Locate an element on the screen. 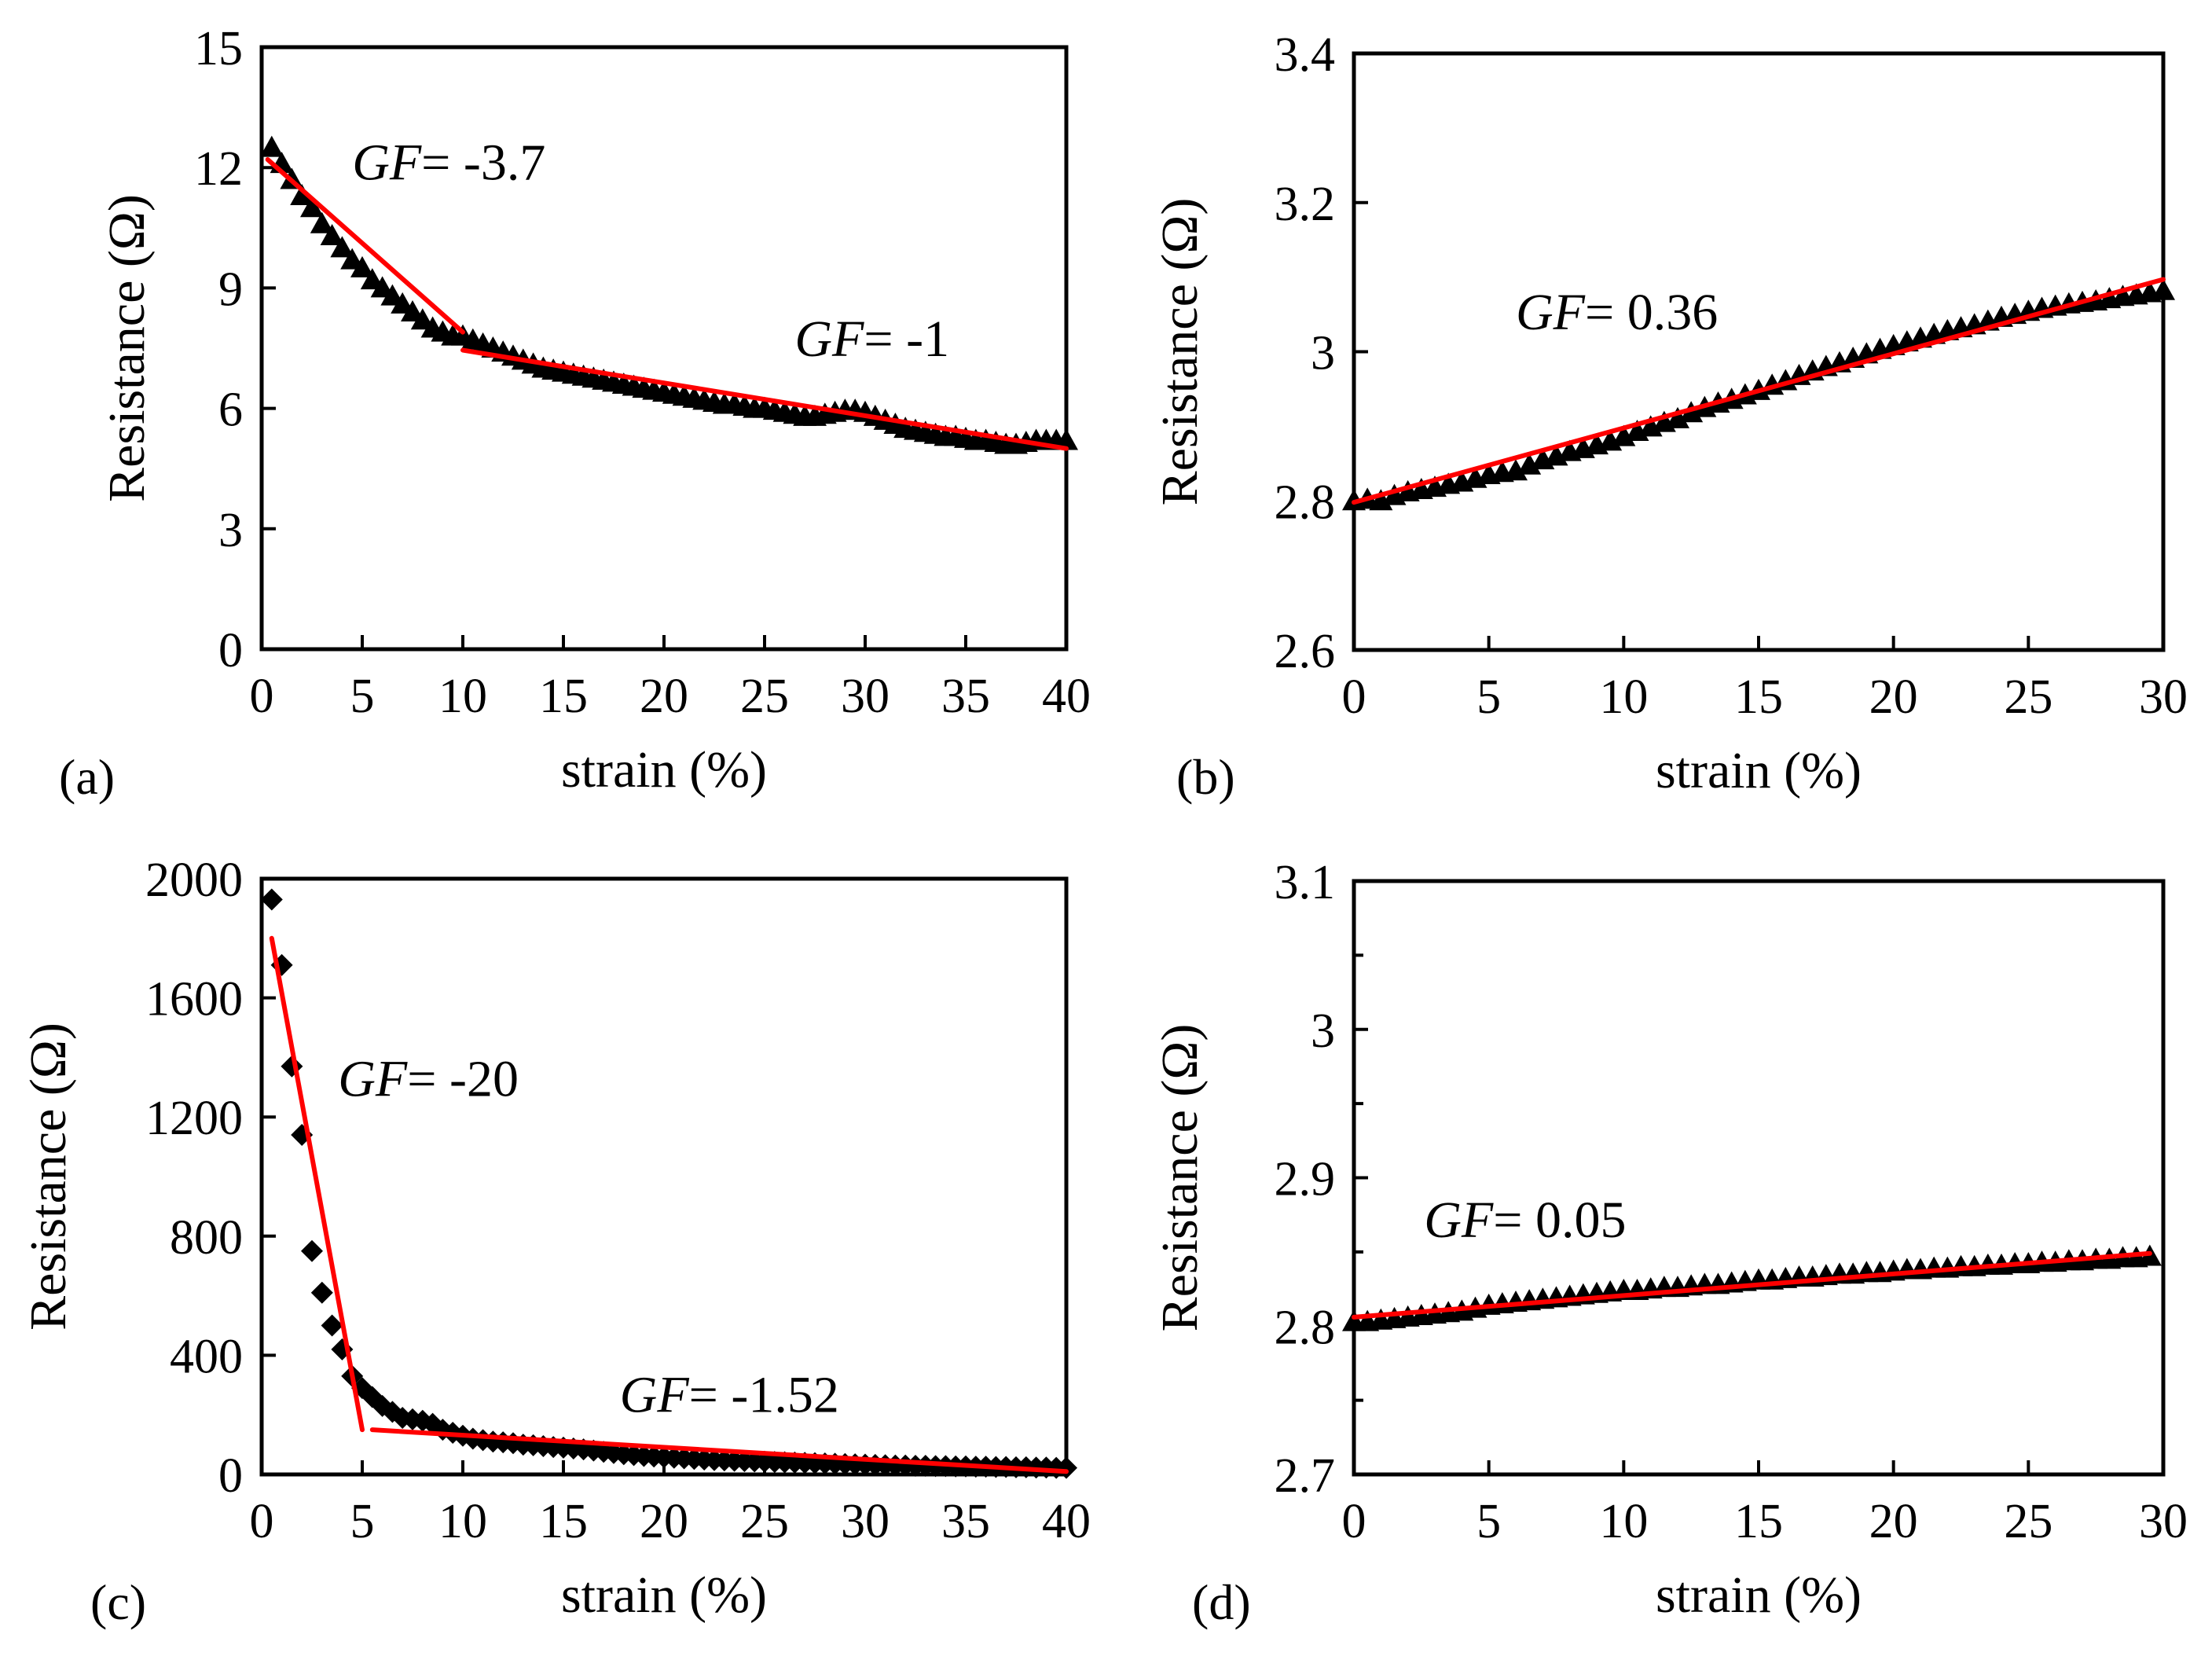  gf-value: = 0.36 is located at coordinates (1651, 312).